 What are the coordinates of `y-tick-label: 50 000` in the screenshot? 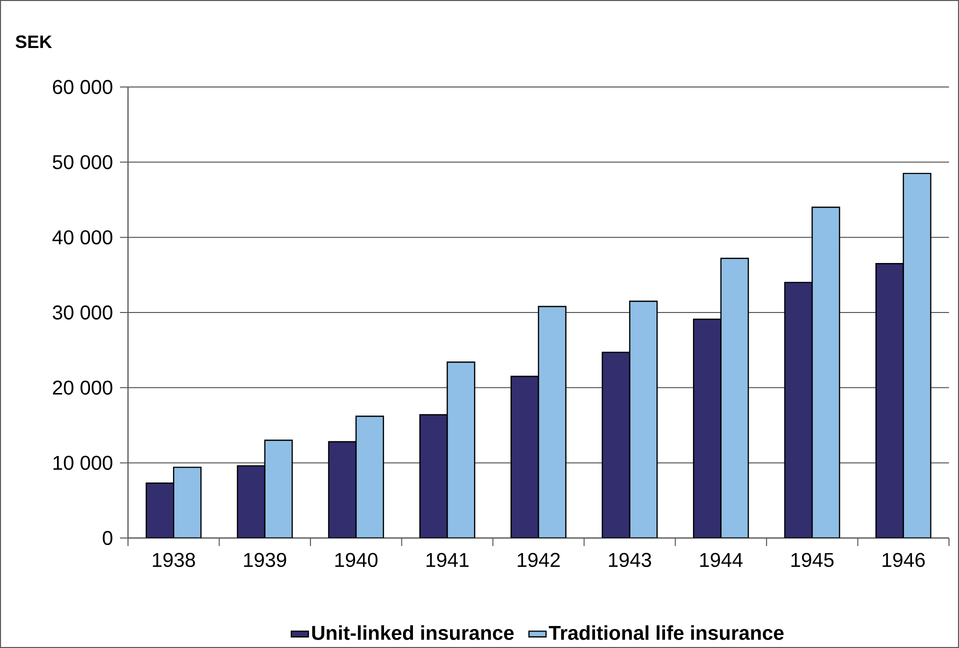 It's located at (82, 162).